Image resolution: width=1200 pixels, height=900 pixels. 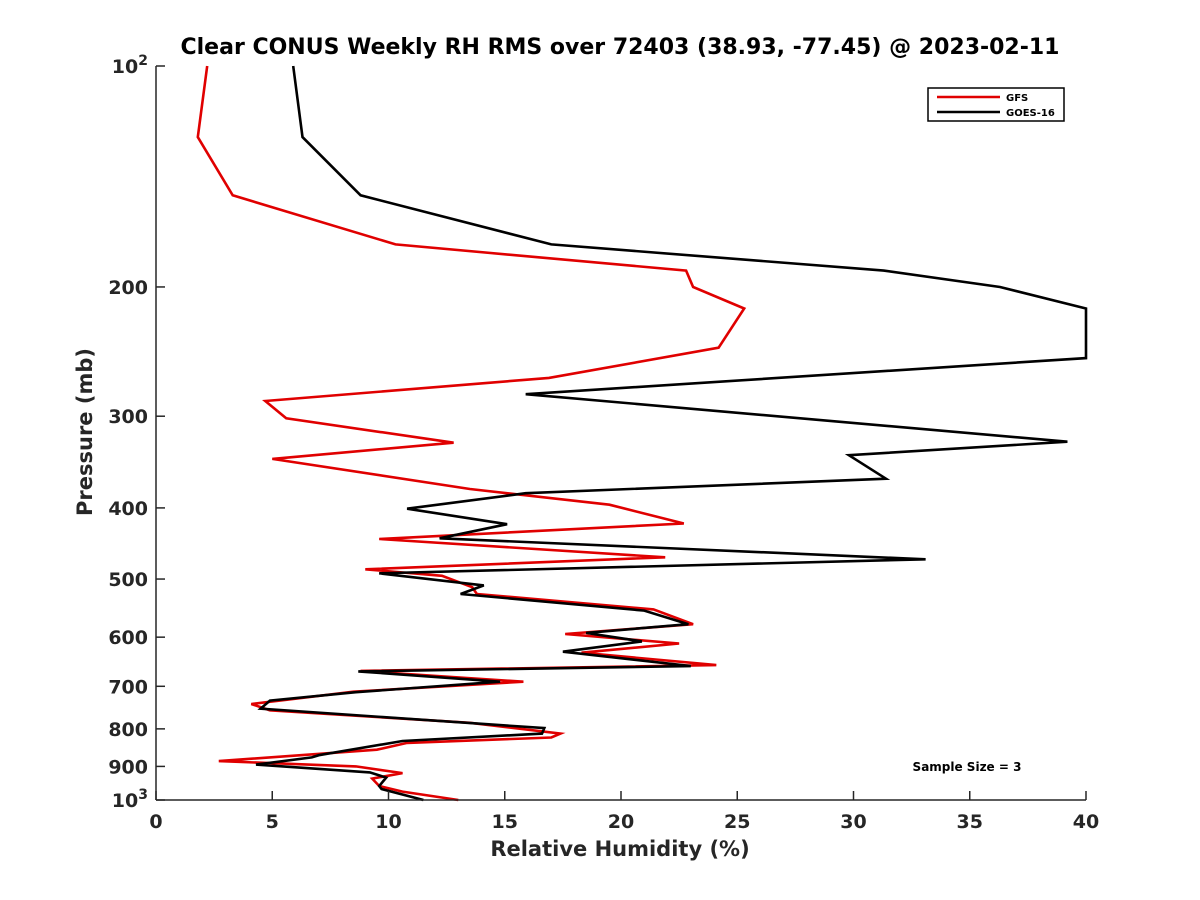 What do you see at coordinates (853, 822) in the screenshot?
I see `x-tick-label: 30` at bounding box center [853, 822].